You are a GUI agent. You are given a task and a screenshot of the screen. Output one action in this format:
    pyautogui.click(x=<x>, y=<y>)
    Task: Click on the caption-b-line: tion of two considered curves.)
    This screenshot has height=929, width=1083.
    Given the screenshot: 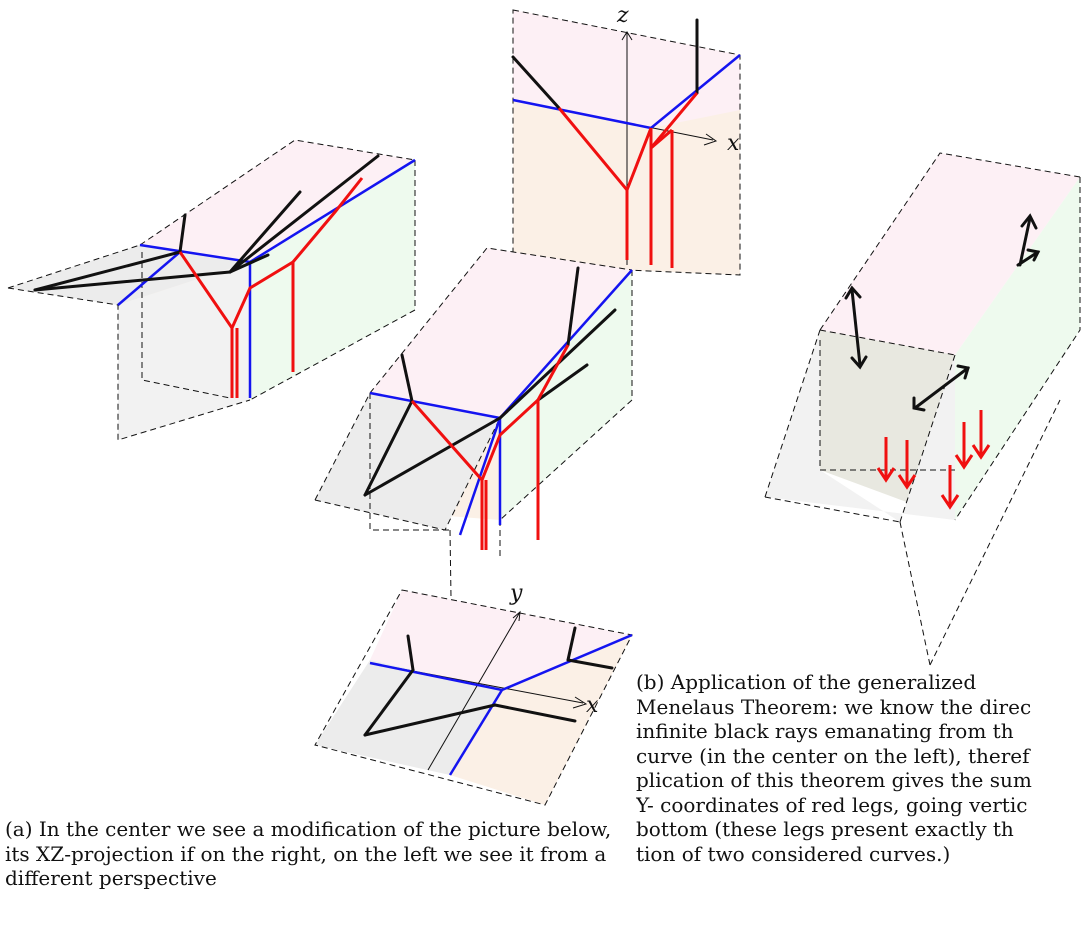 What is the action you would take?
    pyautogui.click(x=793, y=853)
    